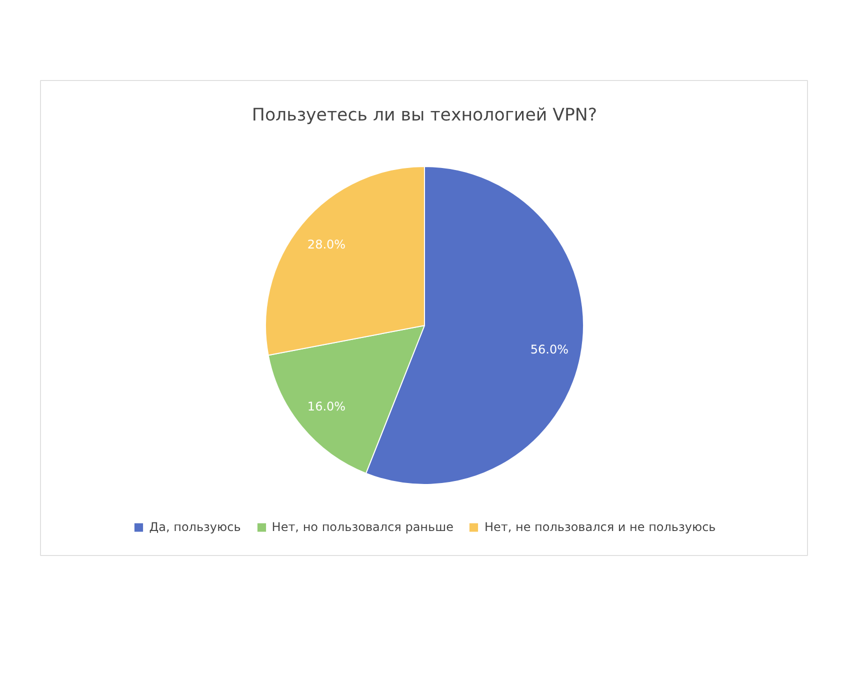 The image size is (848, 679). What do you see at coordinates (195, 527) in the screenshot?
I see `legend-label: Да, пользуюсь` at bounding box center [195, 527].